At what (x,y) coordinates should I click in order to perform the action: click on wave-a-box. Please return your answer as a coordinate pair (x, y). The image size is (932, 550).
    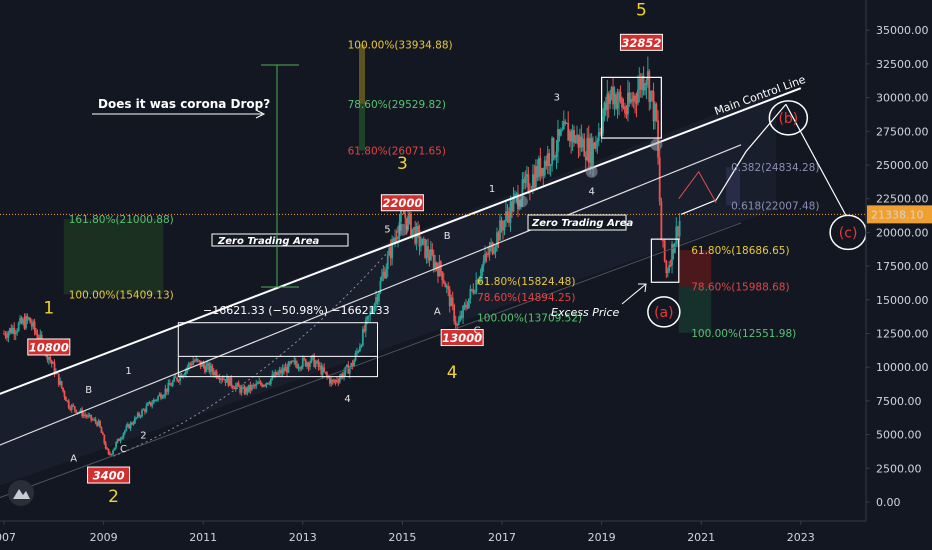
    Looking at the image, I should click on (665, 260).